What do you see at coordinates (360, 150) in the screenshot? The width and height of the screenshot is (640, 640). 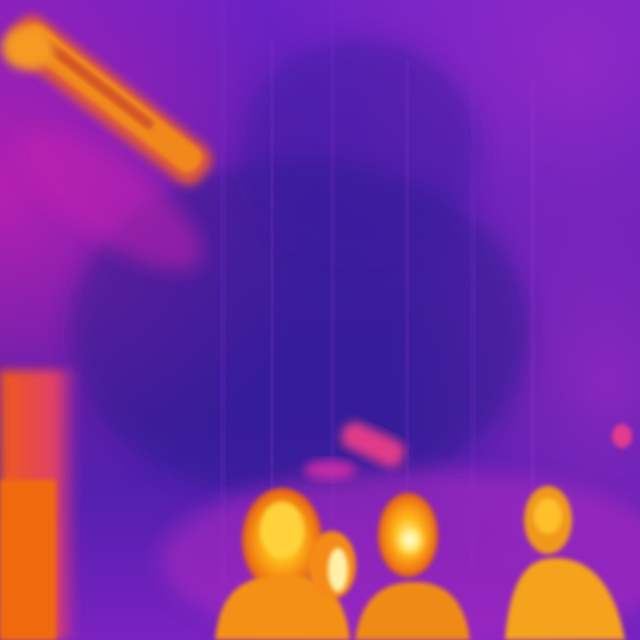 I see `cold-region-upper` at bounding box center [360, 150].